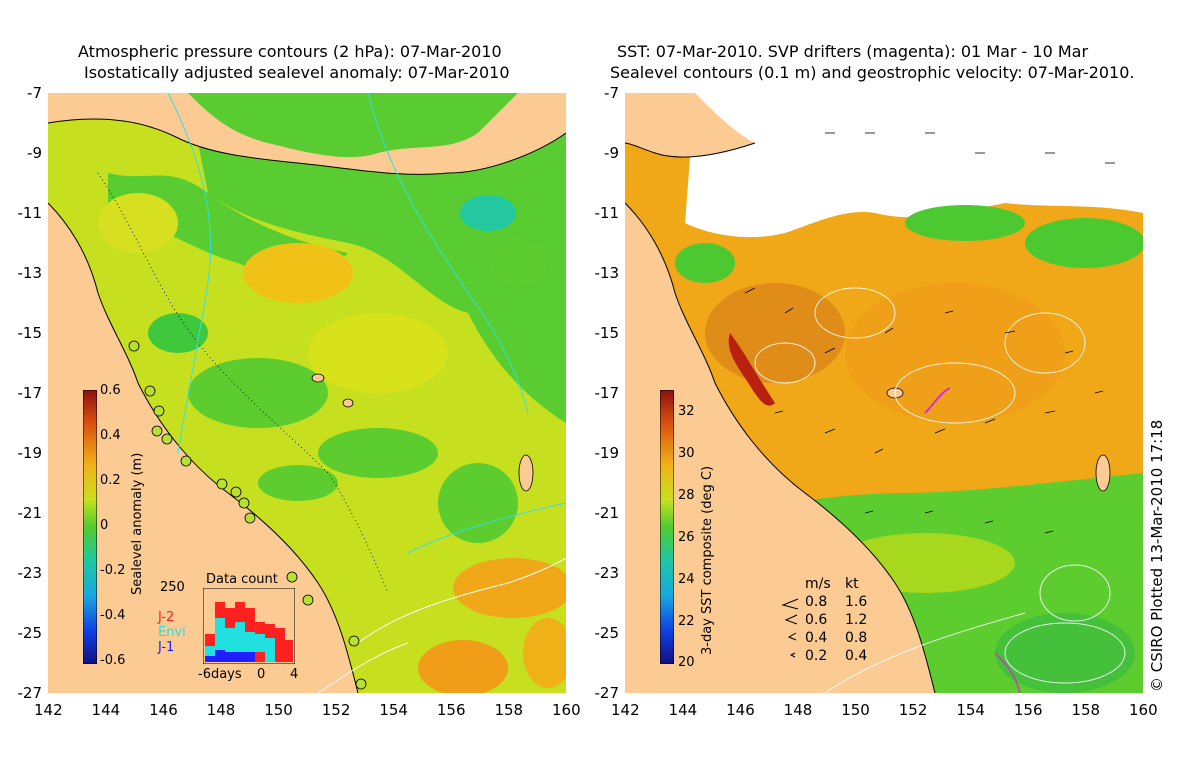 The image size is (1200, 780). What do you see at coordinates (856, 602) in the screenshot?
I see `vel-row-kt: 1.6` at bounding box center [856, 602].